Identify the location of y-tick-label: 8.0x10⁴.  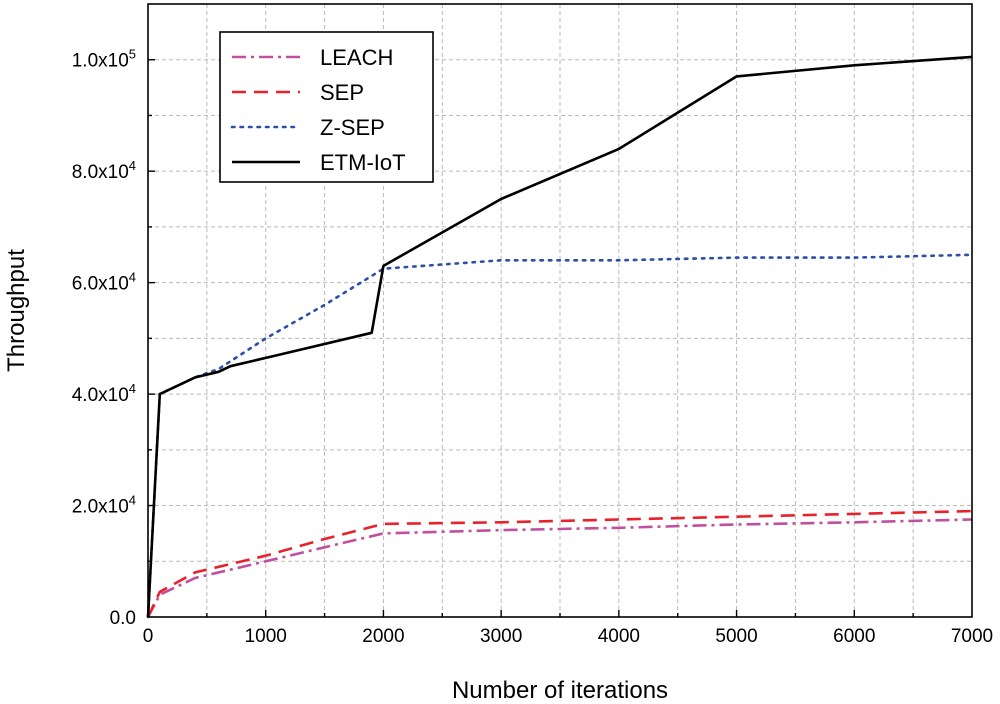
(104, 170).